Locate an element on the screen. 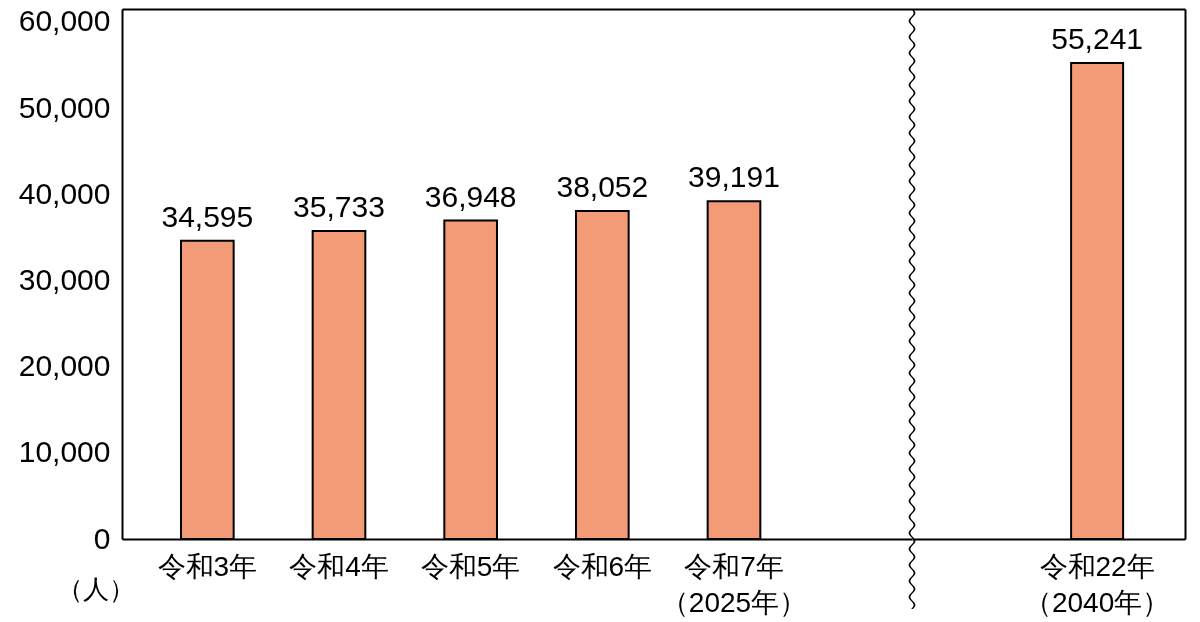  x-tick-label: 令和22年（2040年） is located at coordinates (1097, 584).